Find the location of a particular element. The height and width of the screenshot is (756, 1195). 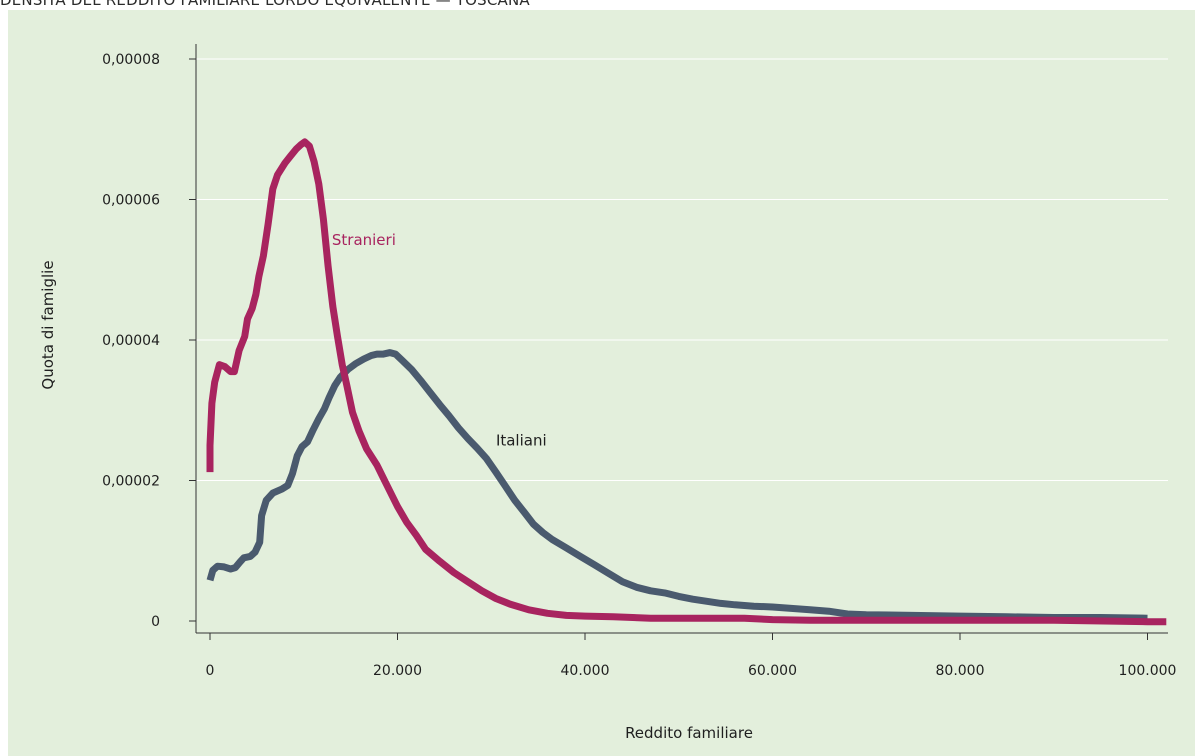

x-tick-label: 100.000 is located at coordinates (1148, 671).